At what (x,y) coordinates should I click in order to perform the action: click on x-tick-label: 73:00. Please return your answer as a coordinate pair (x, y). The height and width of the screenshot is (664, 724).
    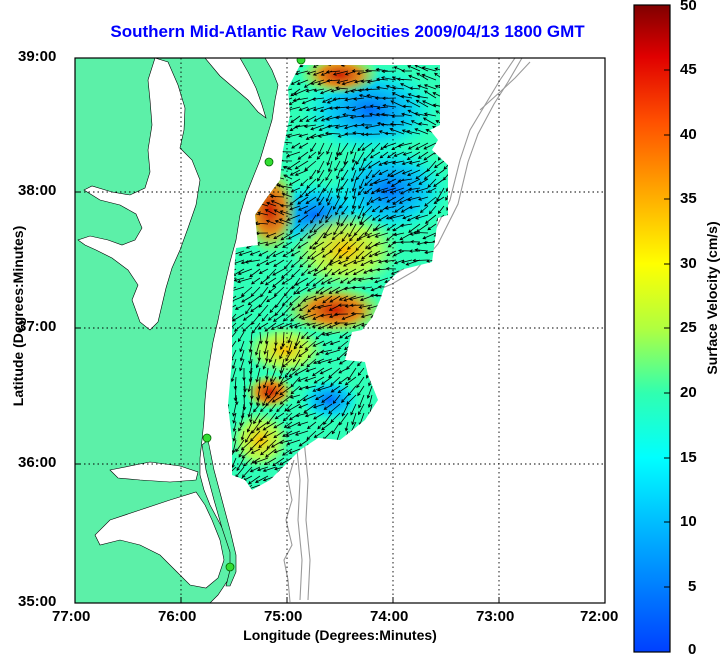
    Looking at the image, I should click on (495, 616).